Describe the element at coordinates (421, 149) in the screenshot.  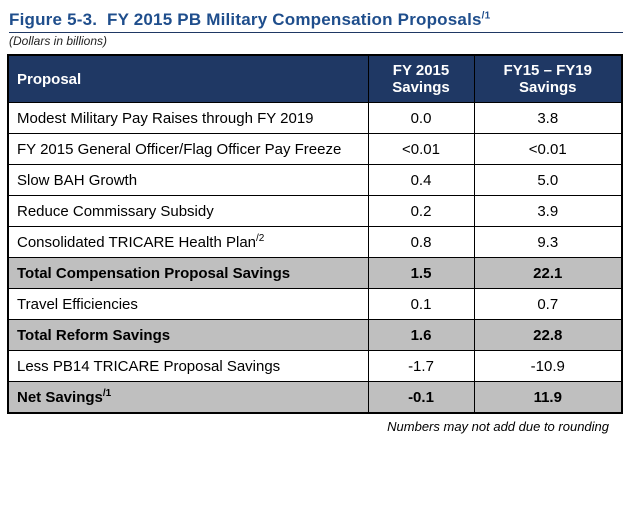
I see `fy2015-savings-cell: <0.01` at that location.